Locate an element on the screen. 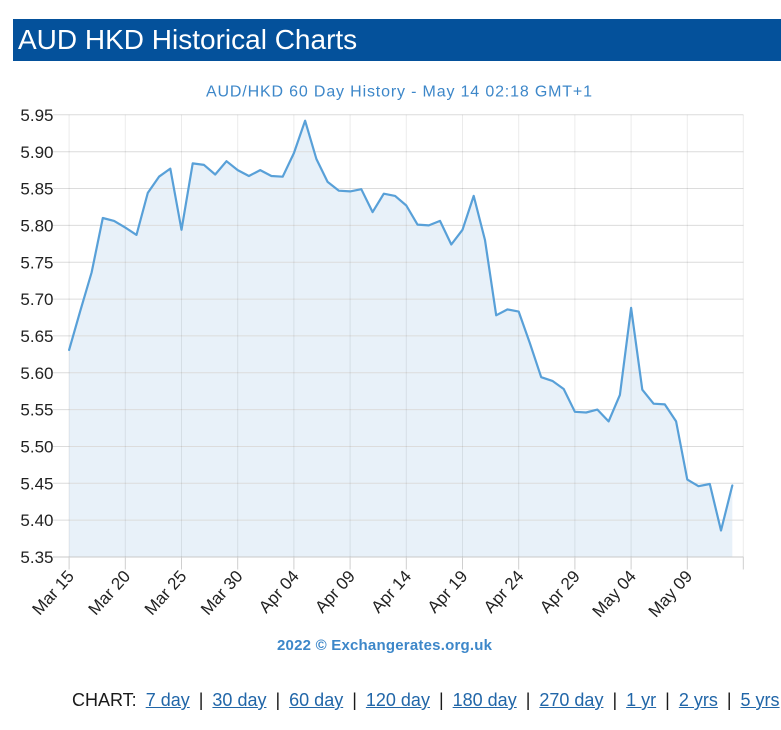 The width and height of the screenshot is (781, 730). svg-text: 5.55 is located at coordinates (36, 410).